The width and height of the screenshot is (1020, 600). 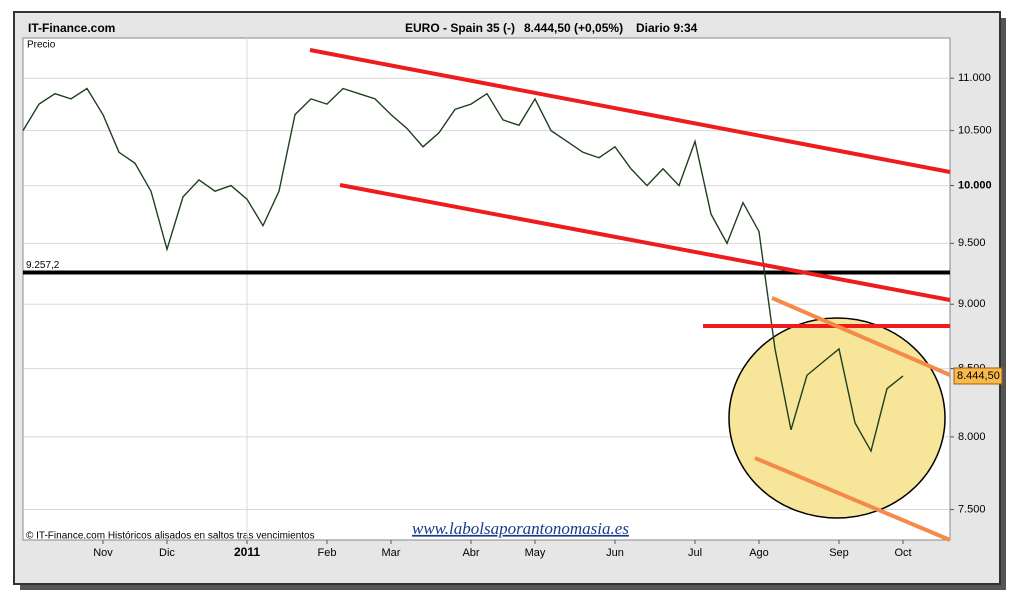 What do you see at coordinates (327, 553) in the screenshot?
I see `x-tick-label: Feb` at bounding box center [327, 553].